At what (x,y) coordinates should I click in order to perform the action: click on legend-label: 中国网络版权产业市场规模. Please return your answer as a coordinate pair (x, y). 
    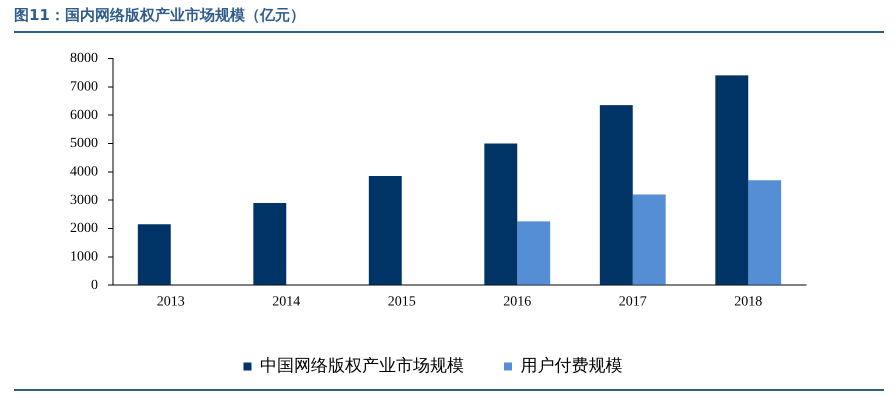
    Looking at the image, I should click on (362, 366).